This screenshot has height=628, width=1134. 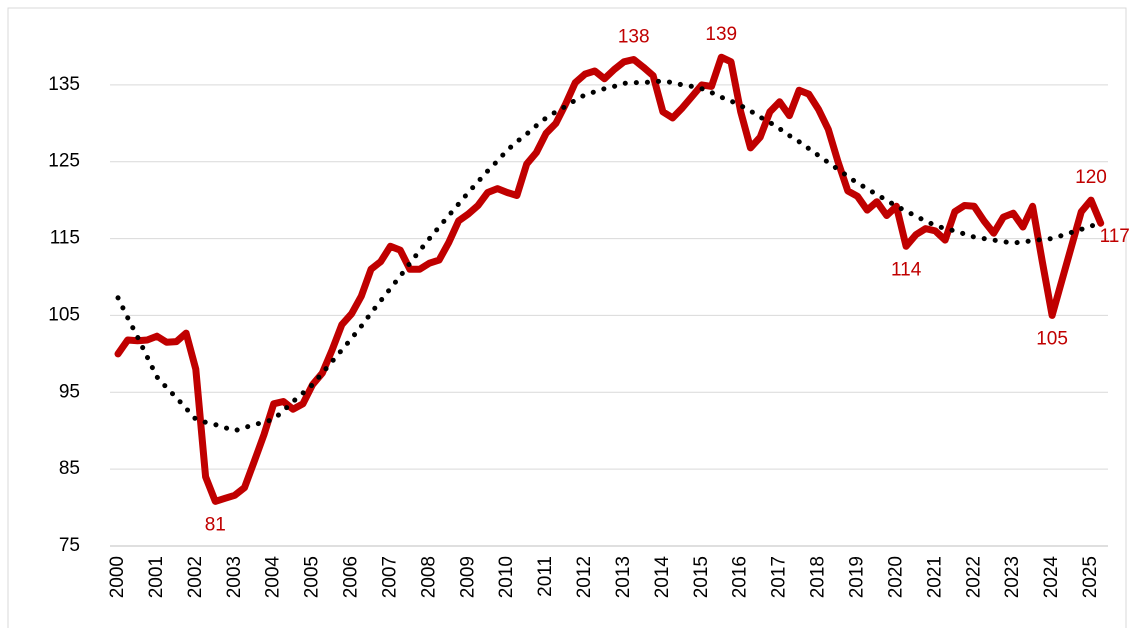 What do you see at coordinates (906, 269) in the screenshot?
I see `data-label: 114` at bounding box center [906, 269].